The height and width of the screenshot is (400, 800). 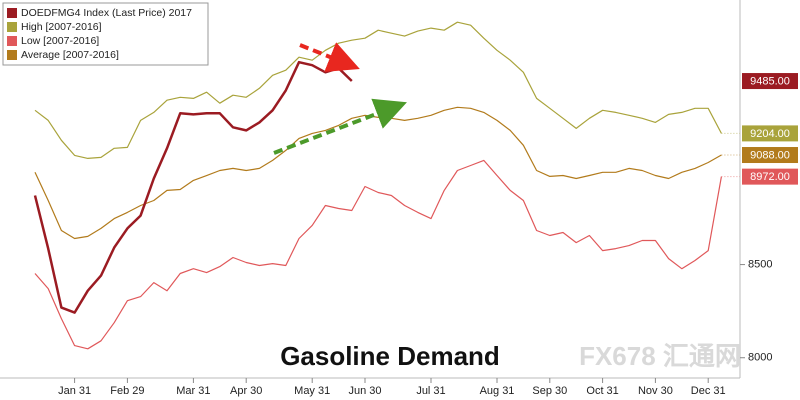 I want to click on legend-label: Average [2007-2016], so click(x=70, y=55).